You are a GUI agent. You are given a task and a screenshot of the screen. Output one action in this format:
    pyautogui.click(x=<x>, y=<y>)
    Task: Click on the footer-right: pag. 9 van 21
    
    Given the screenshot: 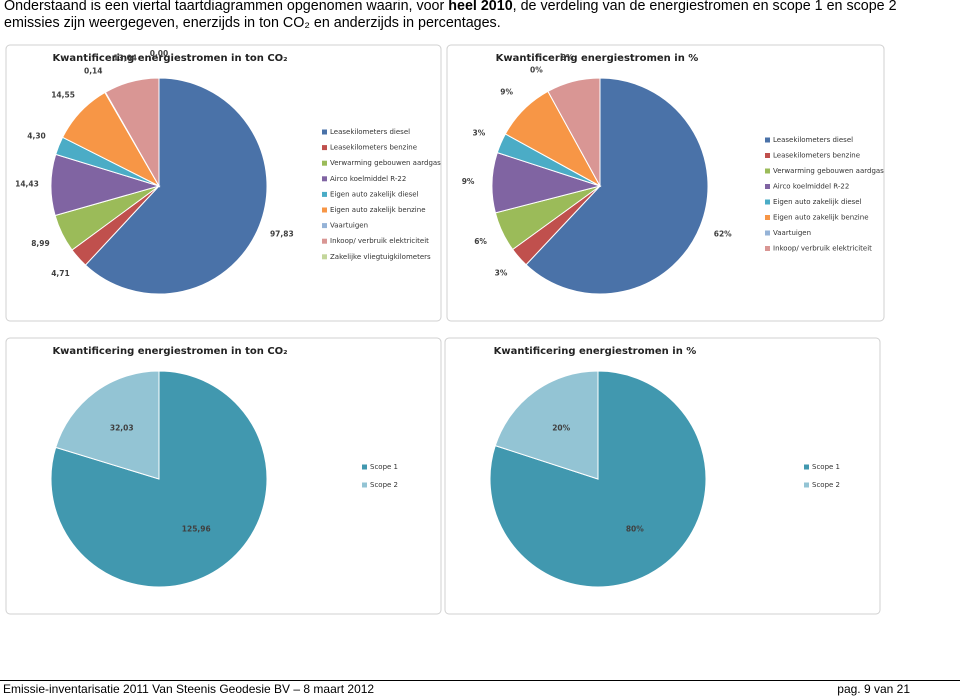 What is the action you would take?
    pyautogui.click(x=873, y=689)
    